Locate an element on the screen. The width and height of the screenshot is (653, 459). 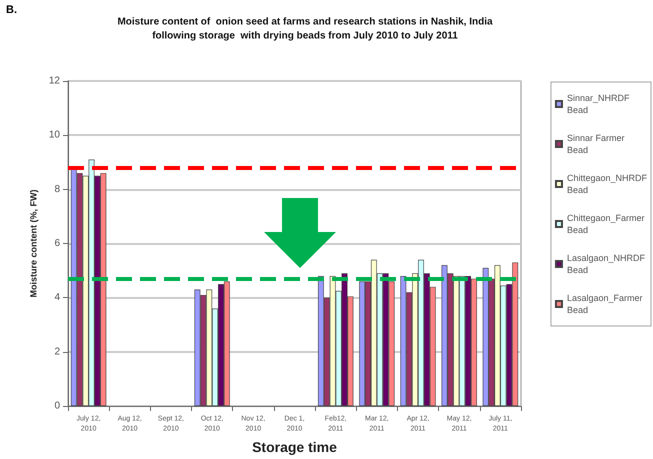
y-tick-label: 4 is located at coordinates (57, 298).